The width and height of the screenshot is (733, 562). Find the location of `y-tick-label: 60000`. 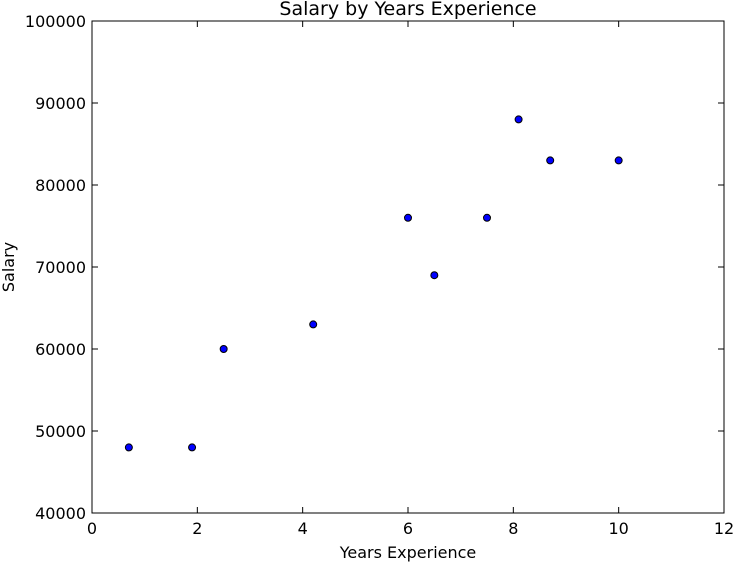

y-tick-label: 60000 is located at coordinates (60, 349).